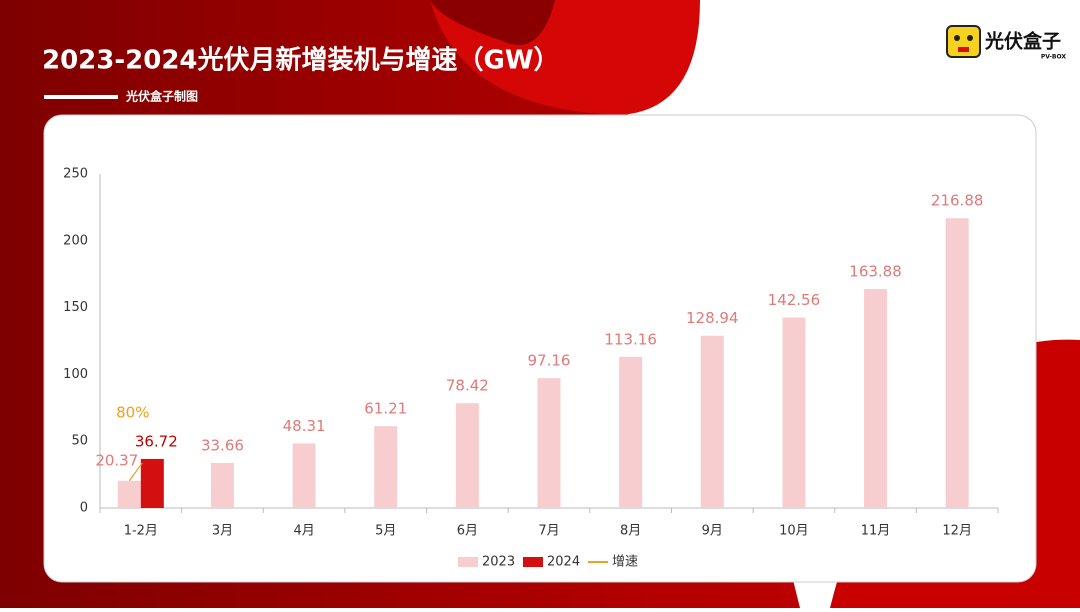  Describe the element at coordinates (548, 531) in the screenshot. I see `x-tick-label: 7月` at that location.